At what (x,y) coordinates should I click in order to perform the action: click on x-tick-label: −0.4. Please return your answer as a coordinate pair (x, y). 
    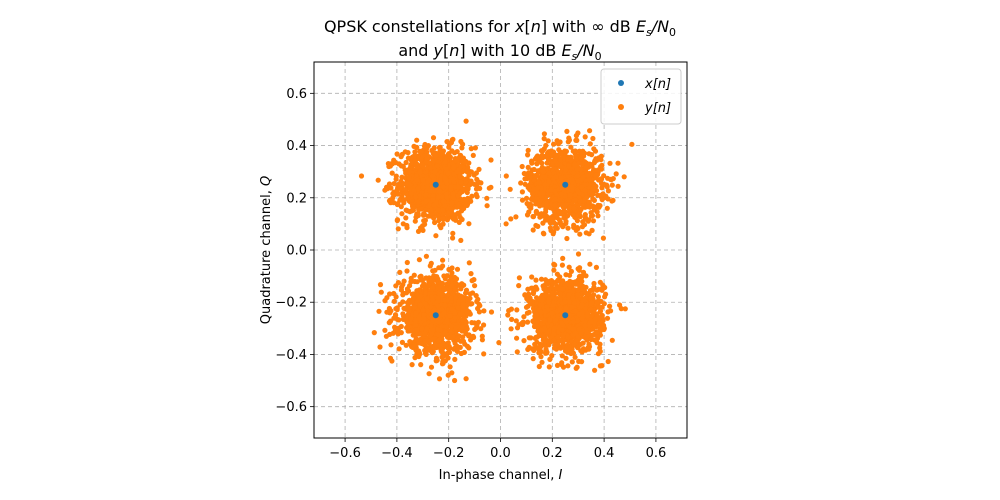
    Looking at the image, I should click on (397, 453).